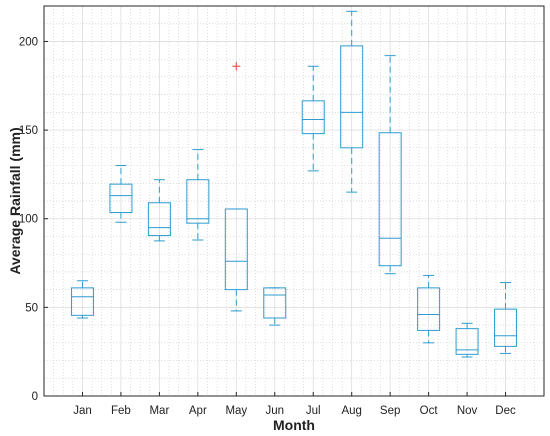  Describe the element at coordinates (159, 411) in the screenshot. I see `x-tick-label-mar: Mar` at that location.